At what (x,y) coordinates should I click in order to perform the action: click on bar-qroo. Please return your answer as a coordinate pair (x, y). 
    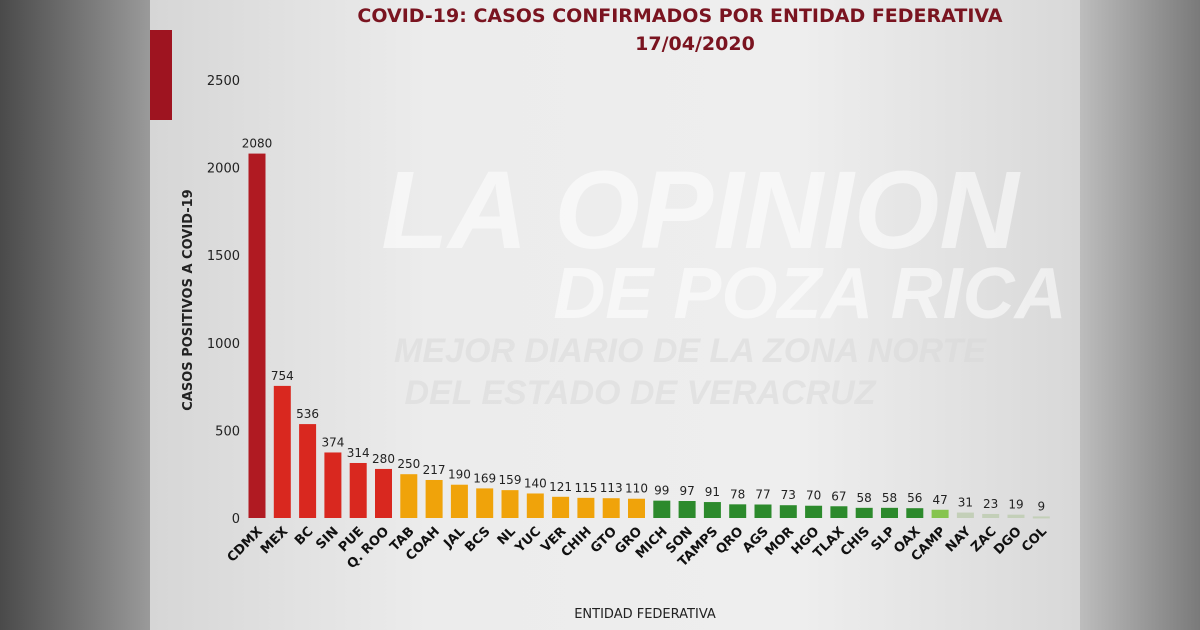
    Looking at the image, I should click on (383, 493).